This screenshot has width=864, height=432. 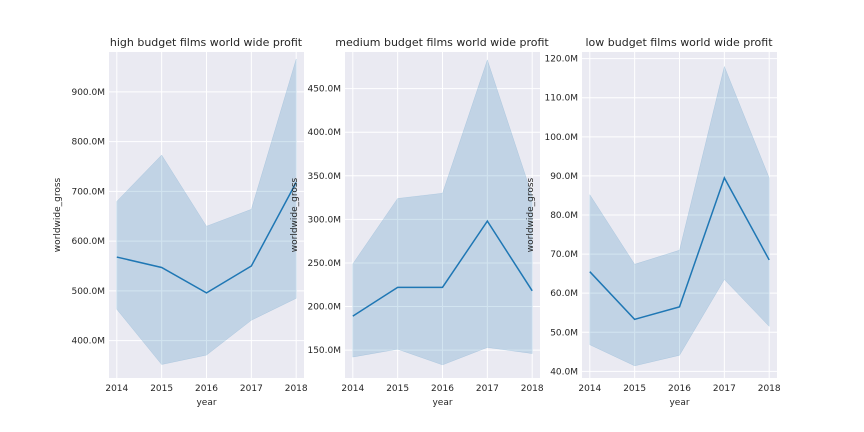 What do you see at coordinates (564, 177) in the screenshot?
I see `y-tick-label: 90.0M` at bounding box center [564, 177].